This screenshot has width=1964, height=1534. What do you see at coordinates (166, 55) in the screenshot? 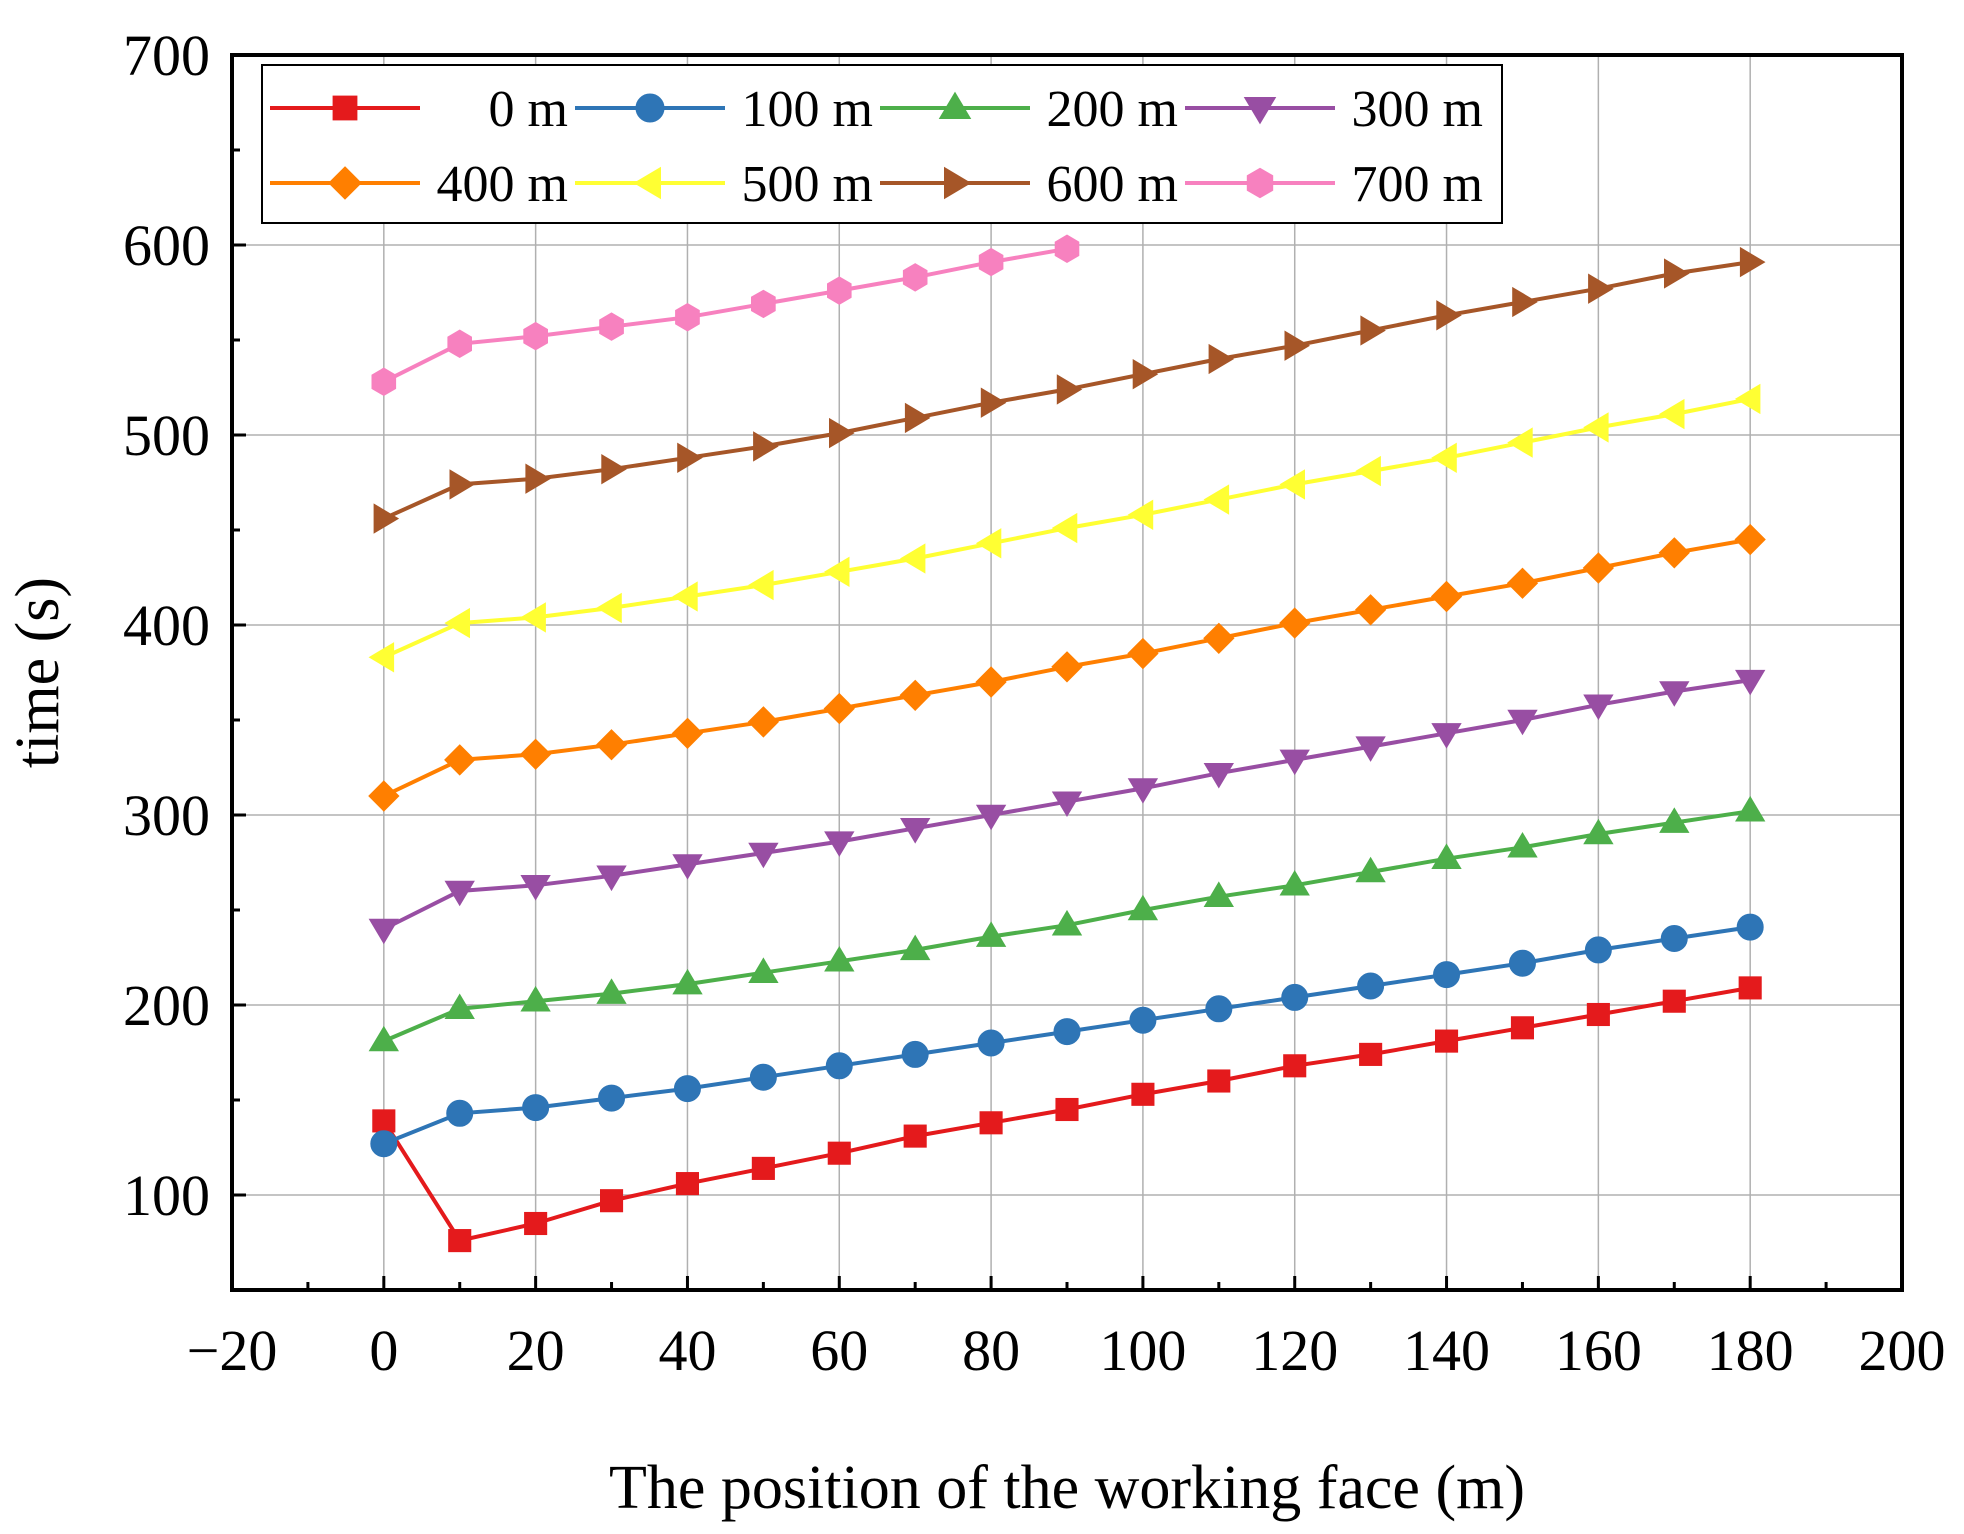
I see `y-tick-label: 700` at bounding box center [166, 55].